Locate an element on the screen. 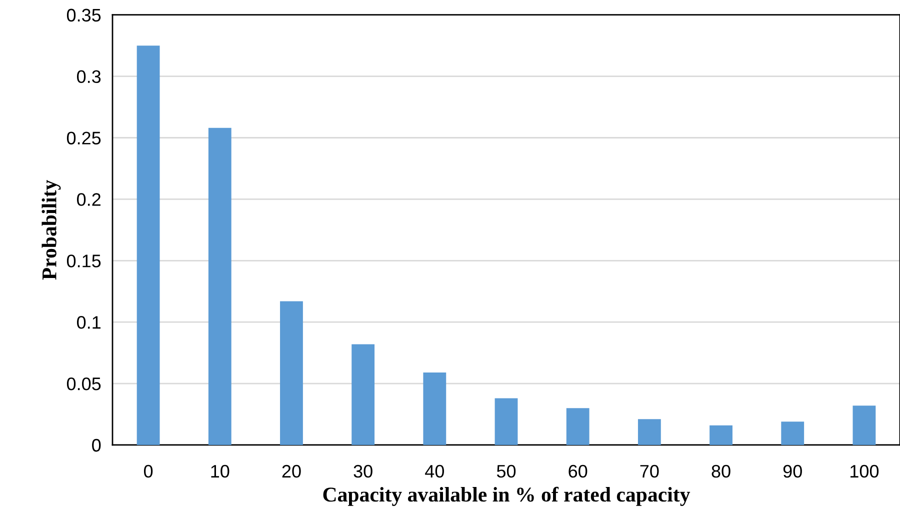  x-tick-label: 70 is located at coordinates (649, 471).